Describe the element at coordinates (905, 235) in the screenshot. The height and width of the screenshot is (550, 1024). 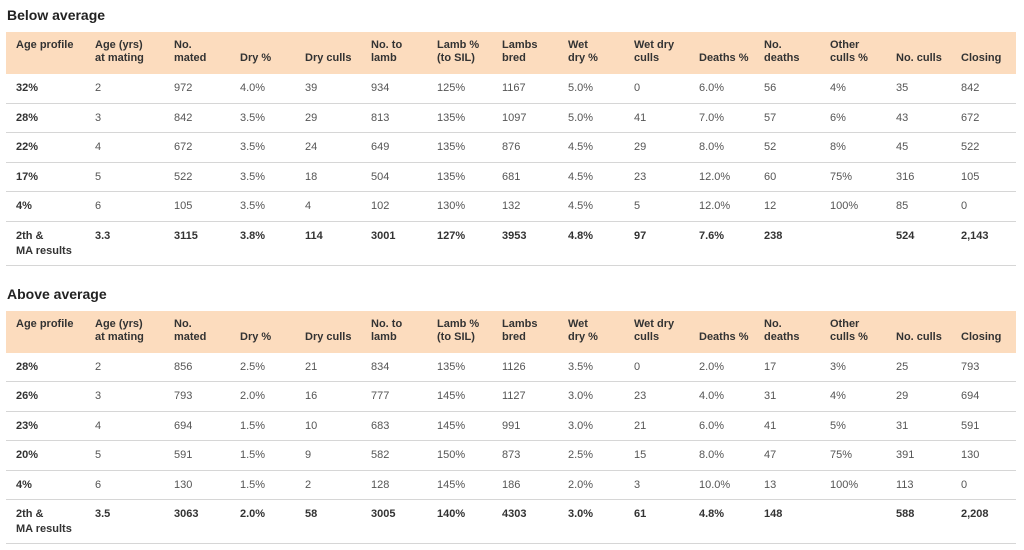
I see `no-culls-cell: 524` at that location.